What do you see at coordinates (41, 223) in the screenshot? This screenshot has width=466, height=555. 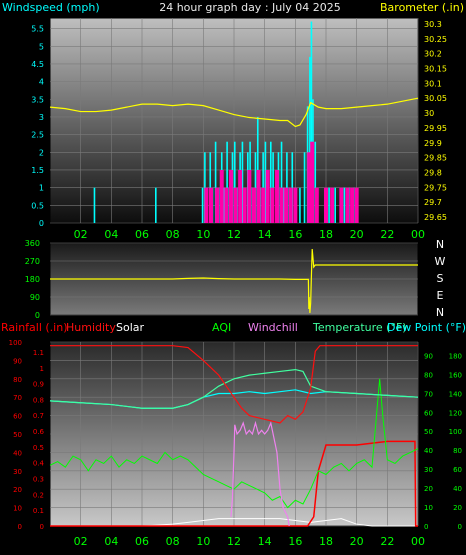 I see `windspeed-tick: 0` at bounding box center [41, 223].